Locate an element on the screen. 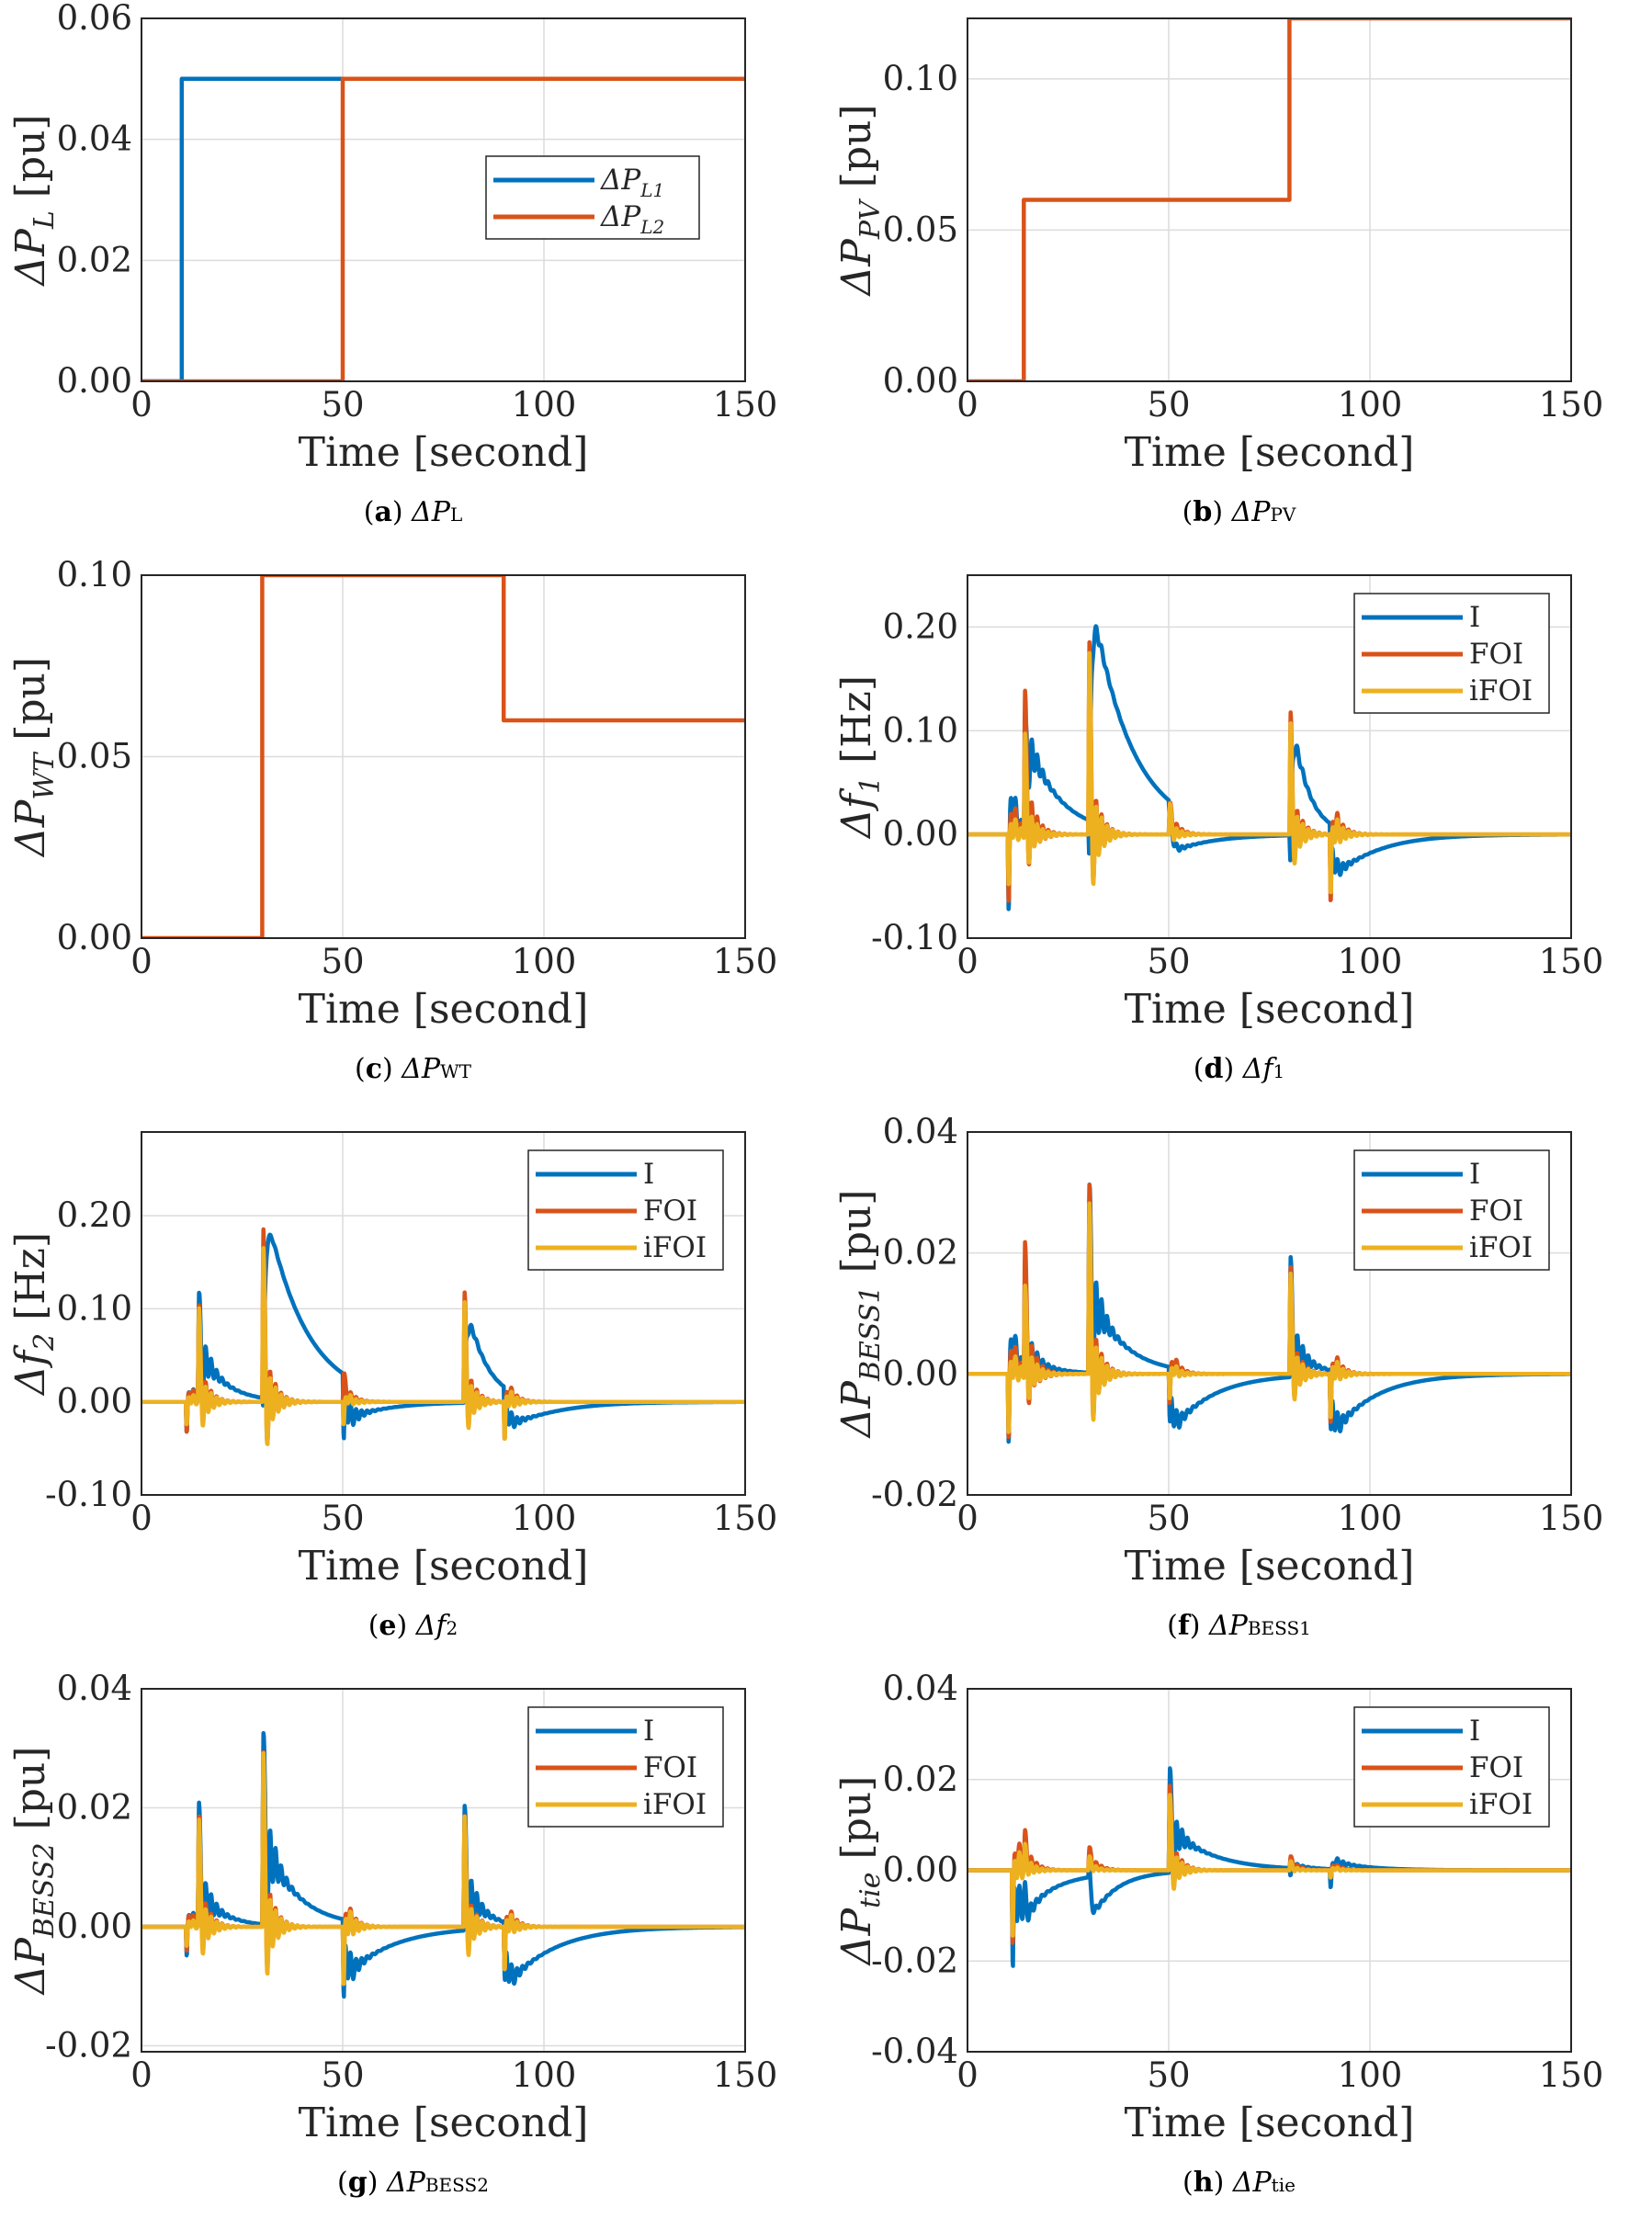 The height and width of the screenshot is (2230, 1652). y-axis-label: ΔPtie [pu] is located at coordinates (860, 1871).